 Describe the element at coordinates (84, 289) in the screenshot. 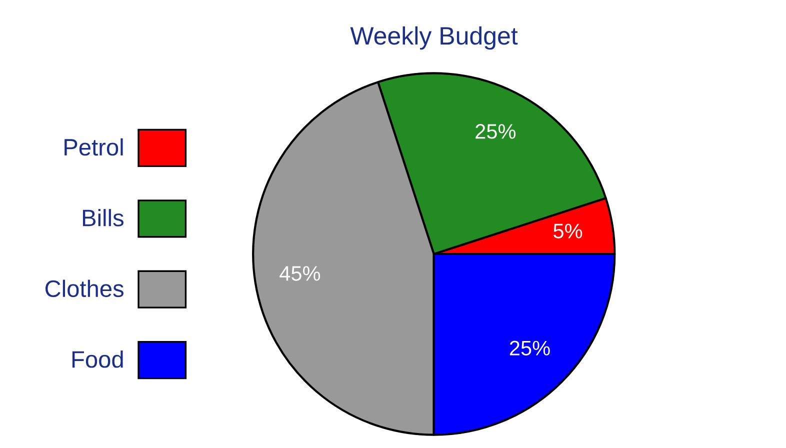

I see `legend-label: Clothes` at that location.